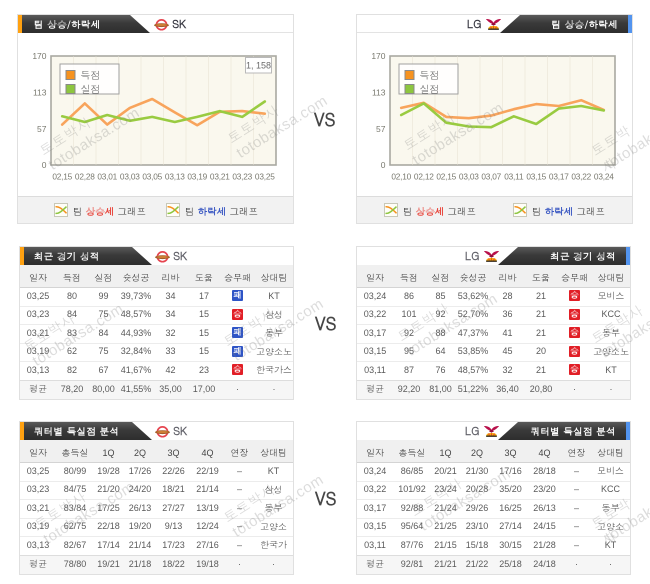 The image size is (650, 584). What do you see at coordinates (220, 177) in the screenshot?
I see `svg-text: 03,21` at bounding box center [220, 177].